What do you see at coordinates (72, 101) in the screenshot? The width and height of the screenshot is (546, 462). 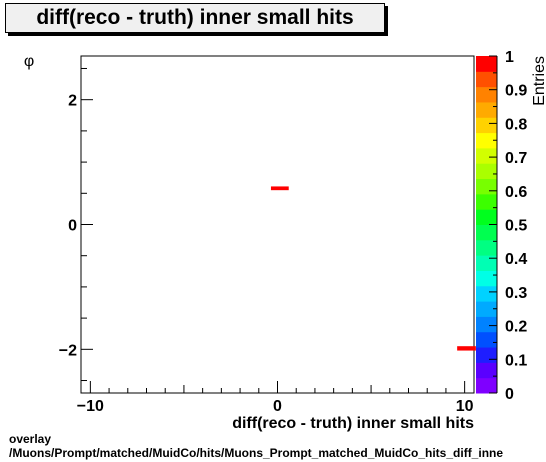 I see `y-tick-label: 2` at bounding box center [72, 101].